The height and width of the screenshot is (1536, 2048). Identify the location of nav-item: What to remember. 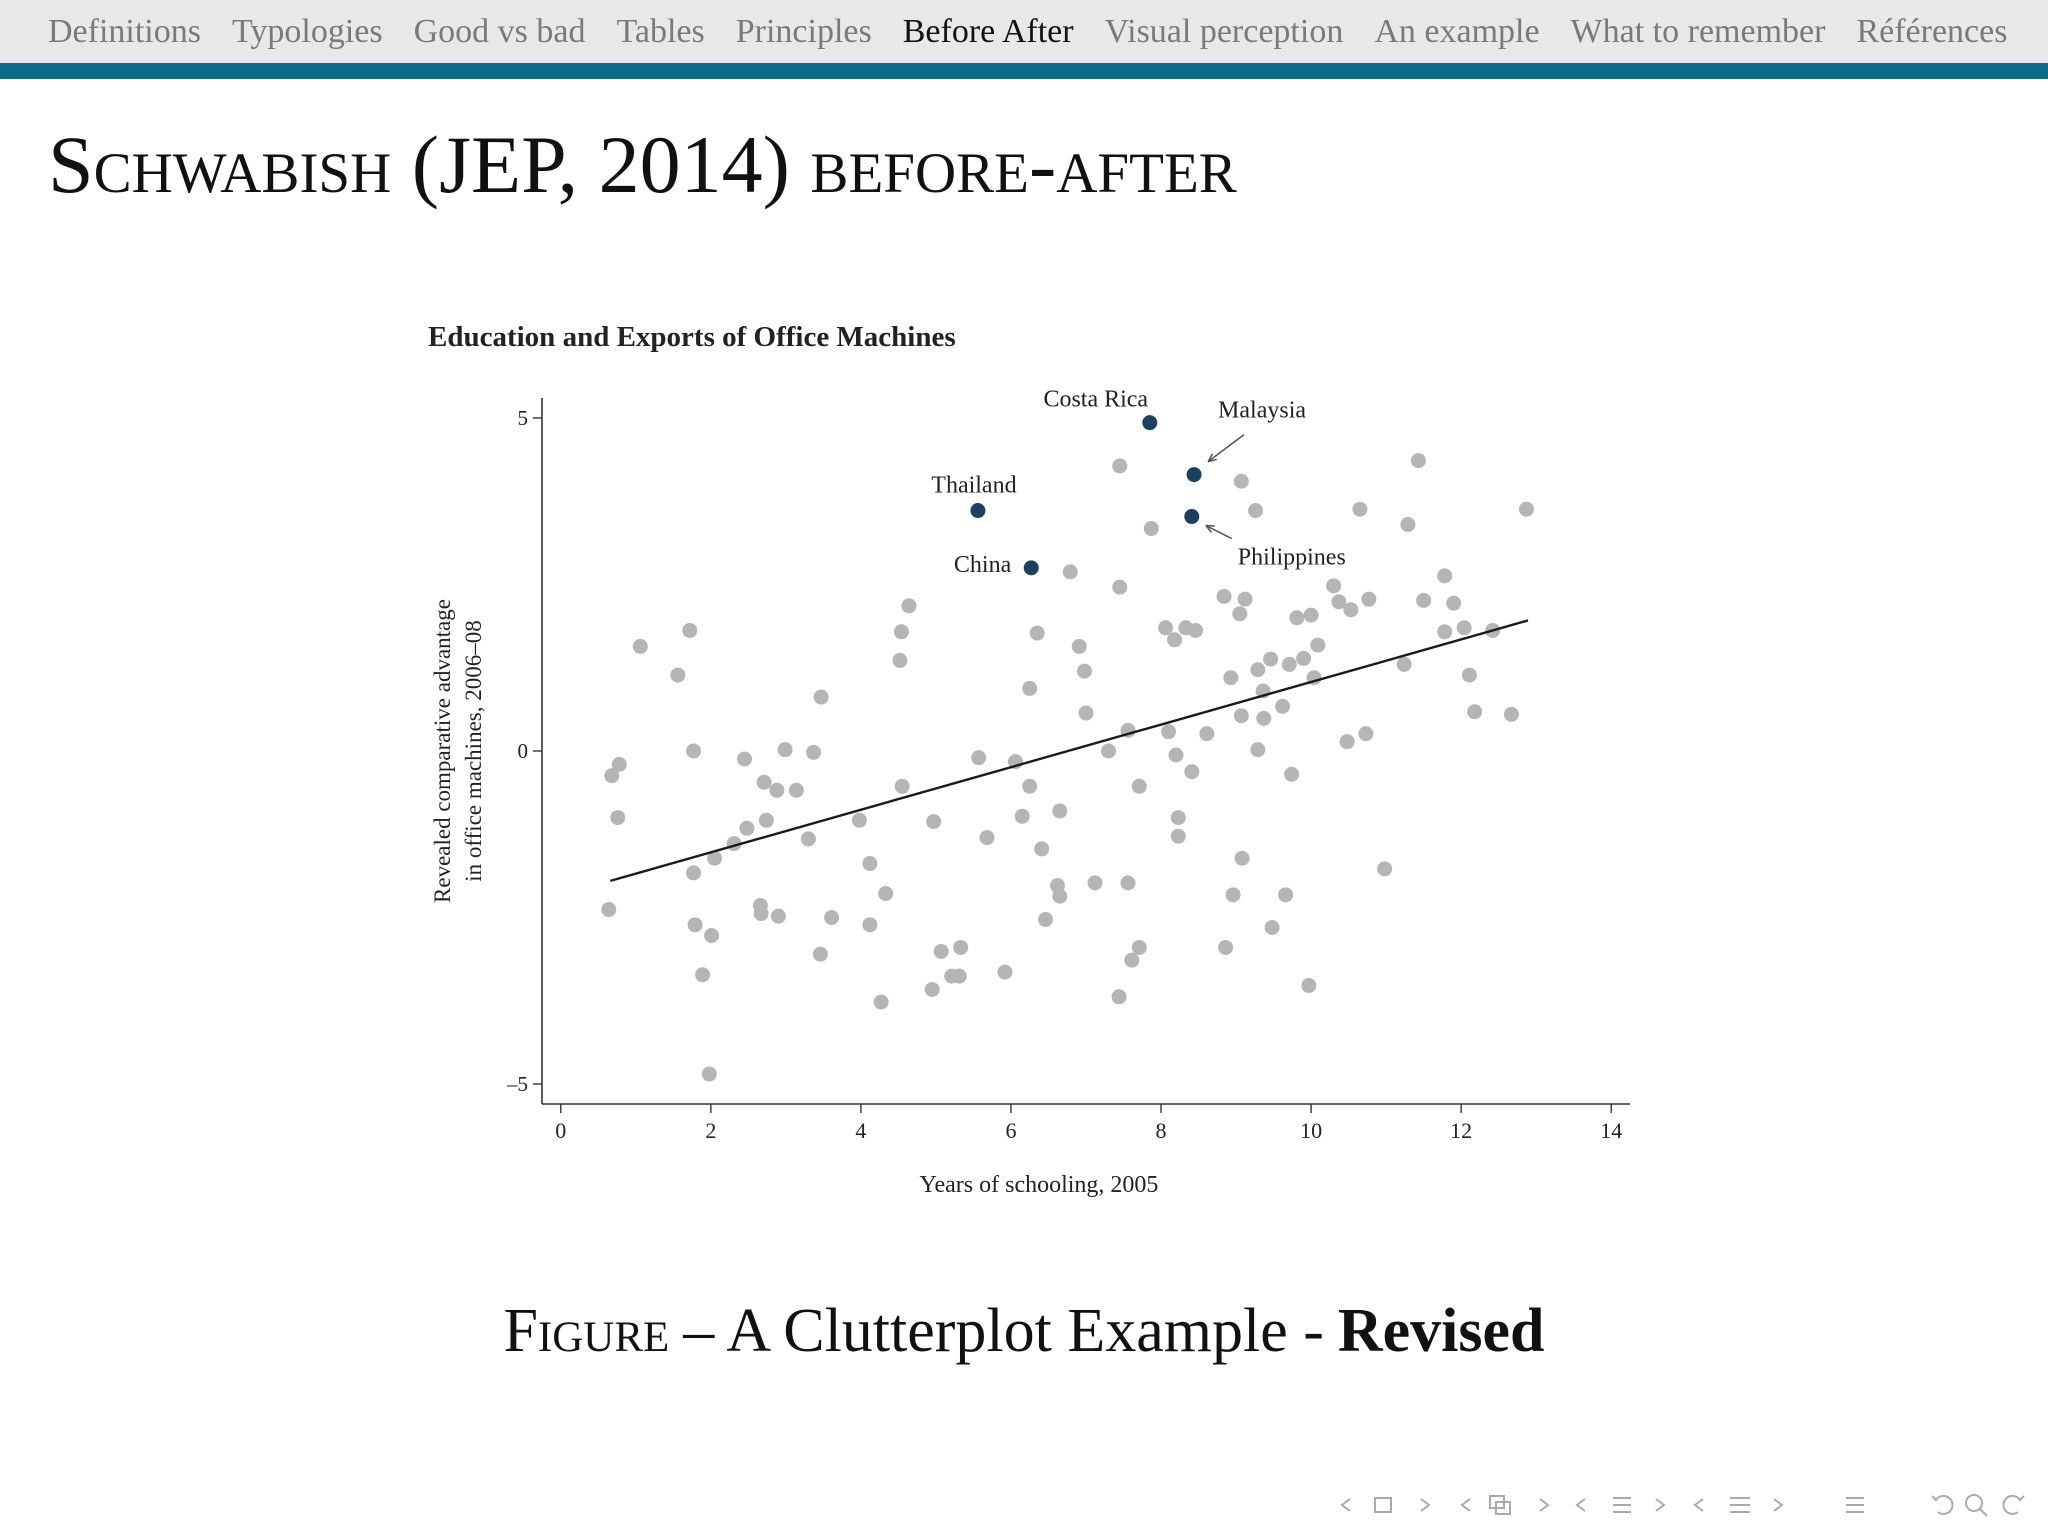
(1698, 31).